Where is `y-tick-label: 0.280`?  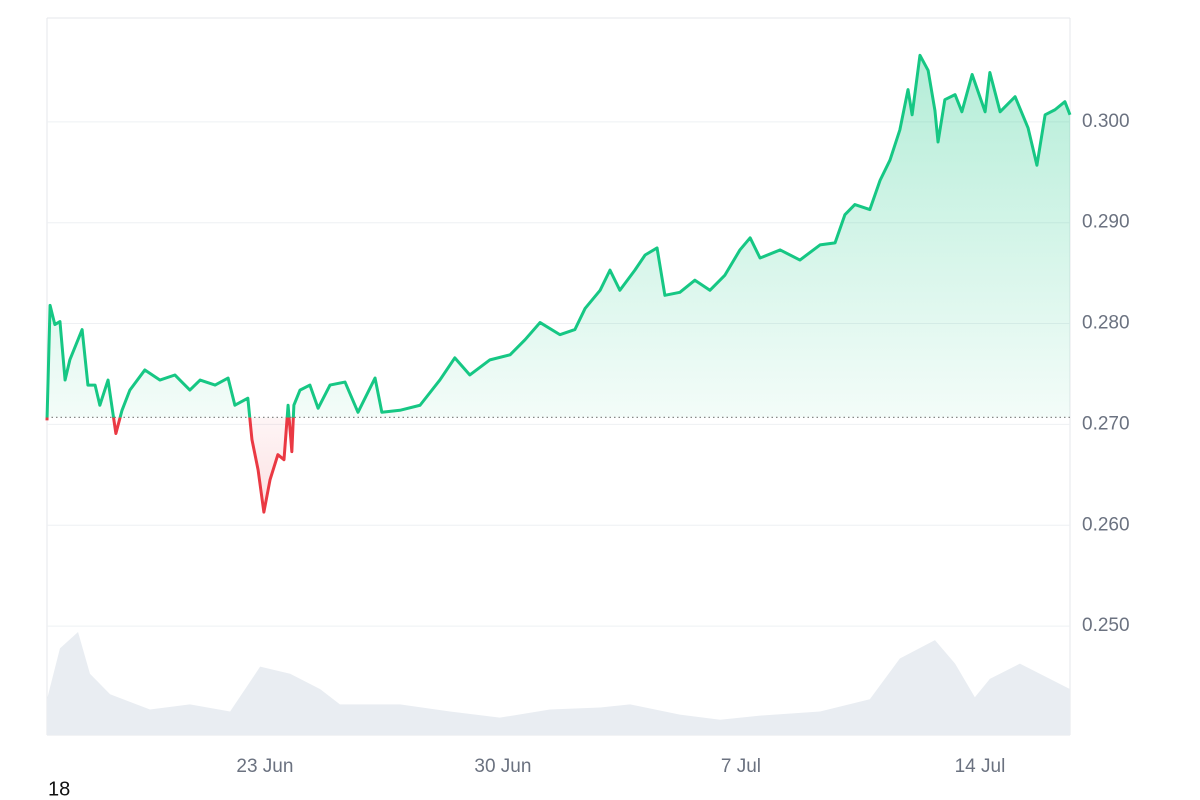
y-tick-label: 0.280 is located at coordinates (1106, 323).